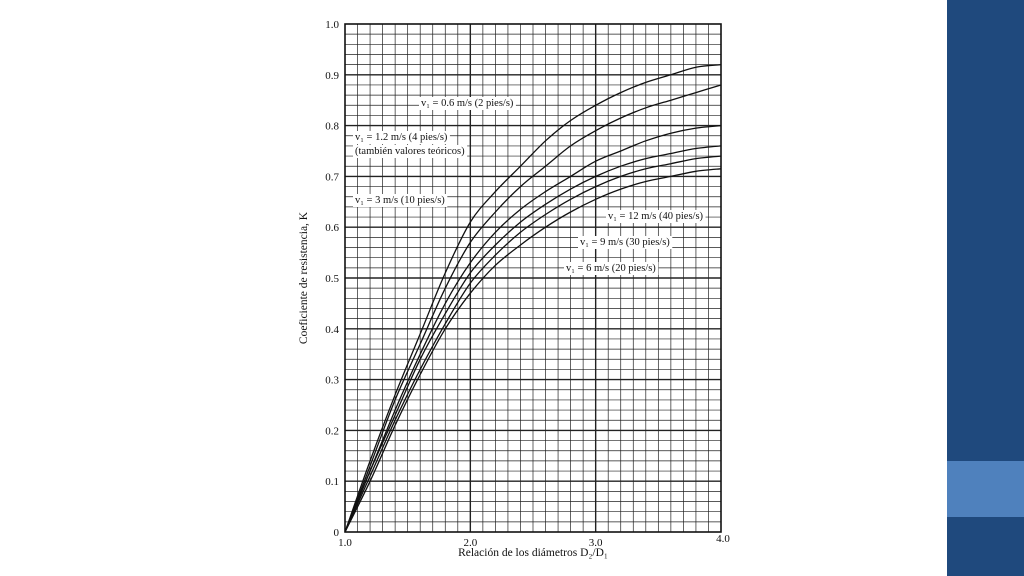 This screenshot has height=576, width=1024. I want to click on y-tick-label: 0.4, so click(332, 330).